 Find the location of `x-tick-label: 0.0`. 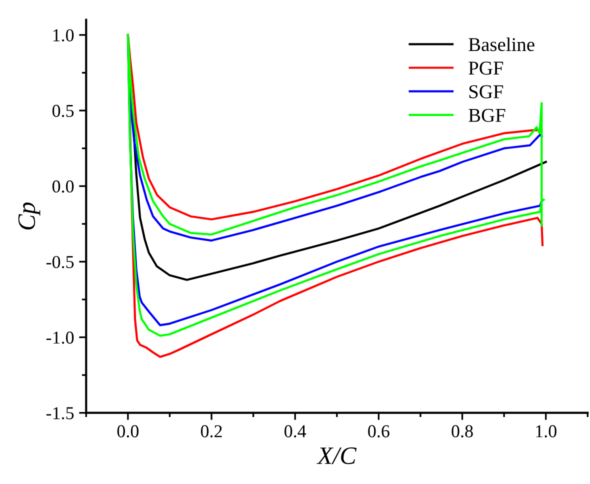

x-tick-label: 0.0 is located at coordinates (128, 431).